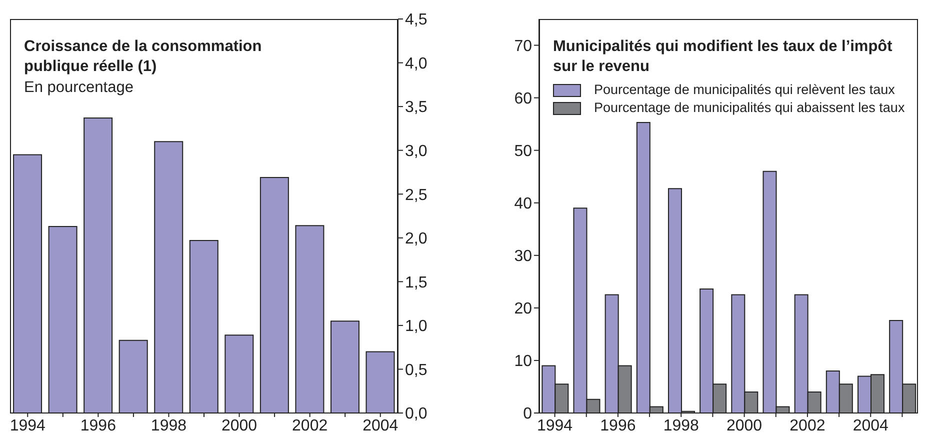 This screenshot has width=926, height=438. Describe the element at coordinates (523, 99) in the screenshot. I see `y-tick-label: 60` at that location.